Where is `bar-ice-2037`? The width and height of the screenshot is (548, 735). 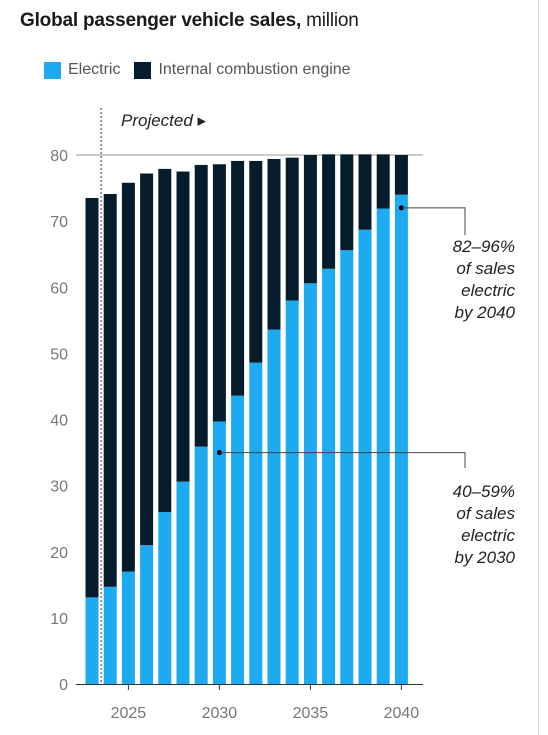
bar-ice-2037 is located at coordinates (347, 202).